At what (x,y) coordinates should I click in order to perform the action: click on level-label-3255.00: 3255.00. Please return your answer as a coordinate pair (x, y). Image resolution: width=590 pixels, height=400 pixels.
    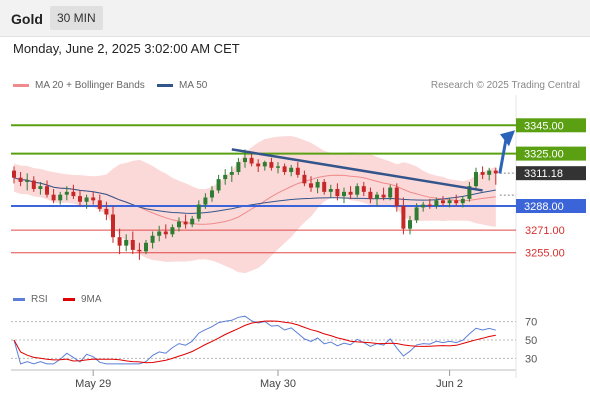
    Looking at the image, I should click on (545, 254).